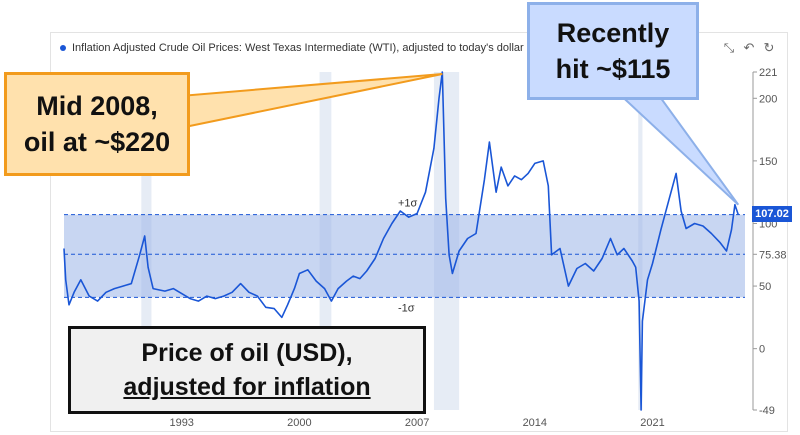  I want to click on band-lower-label: -1σ, so click(406, 308).